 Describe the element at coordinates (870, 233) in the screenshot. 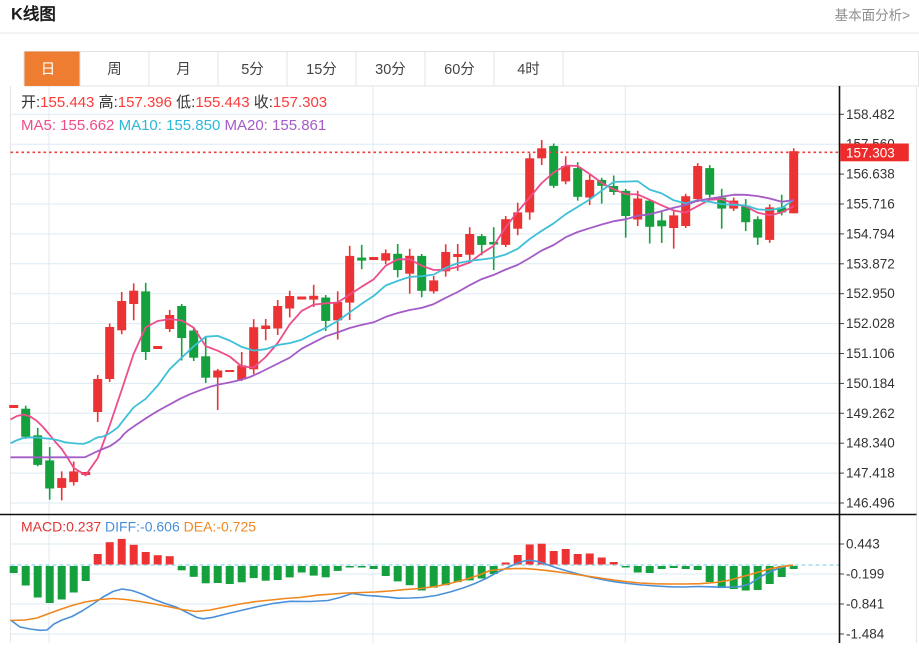

I see `svg-text: 154.794` at that location.